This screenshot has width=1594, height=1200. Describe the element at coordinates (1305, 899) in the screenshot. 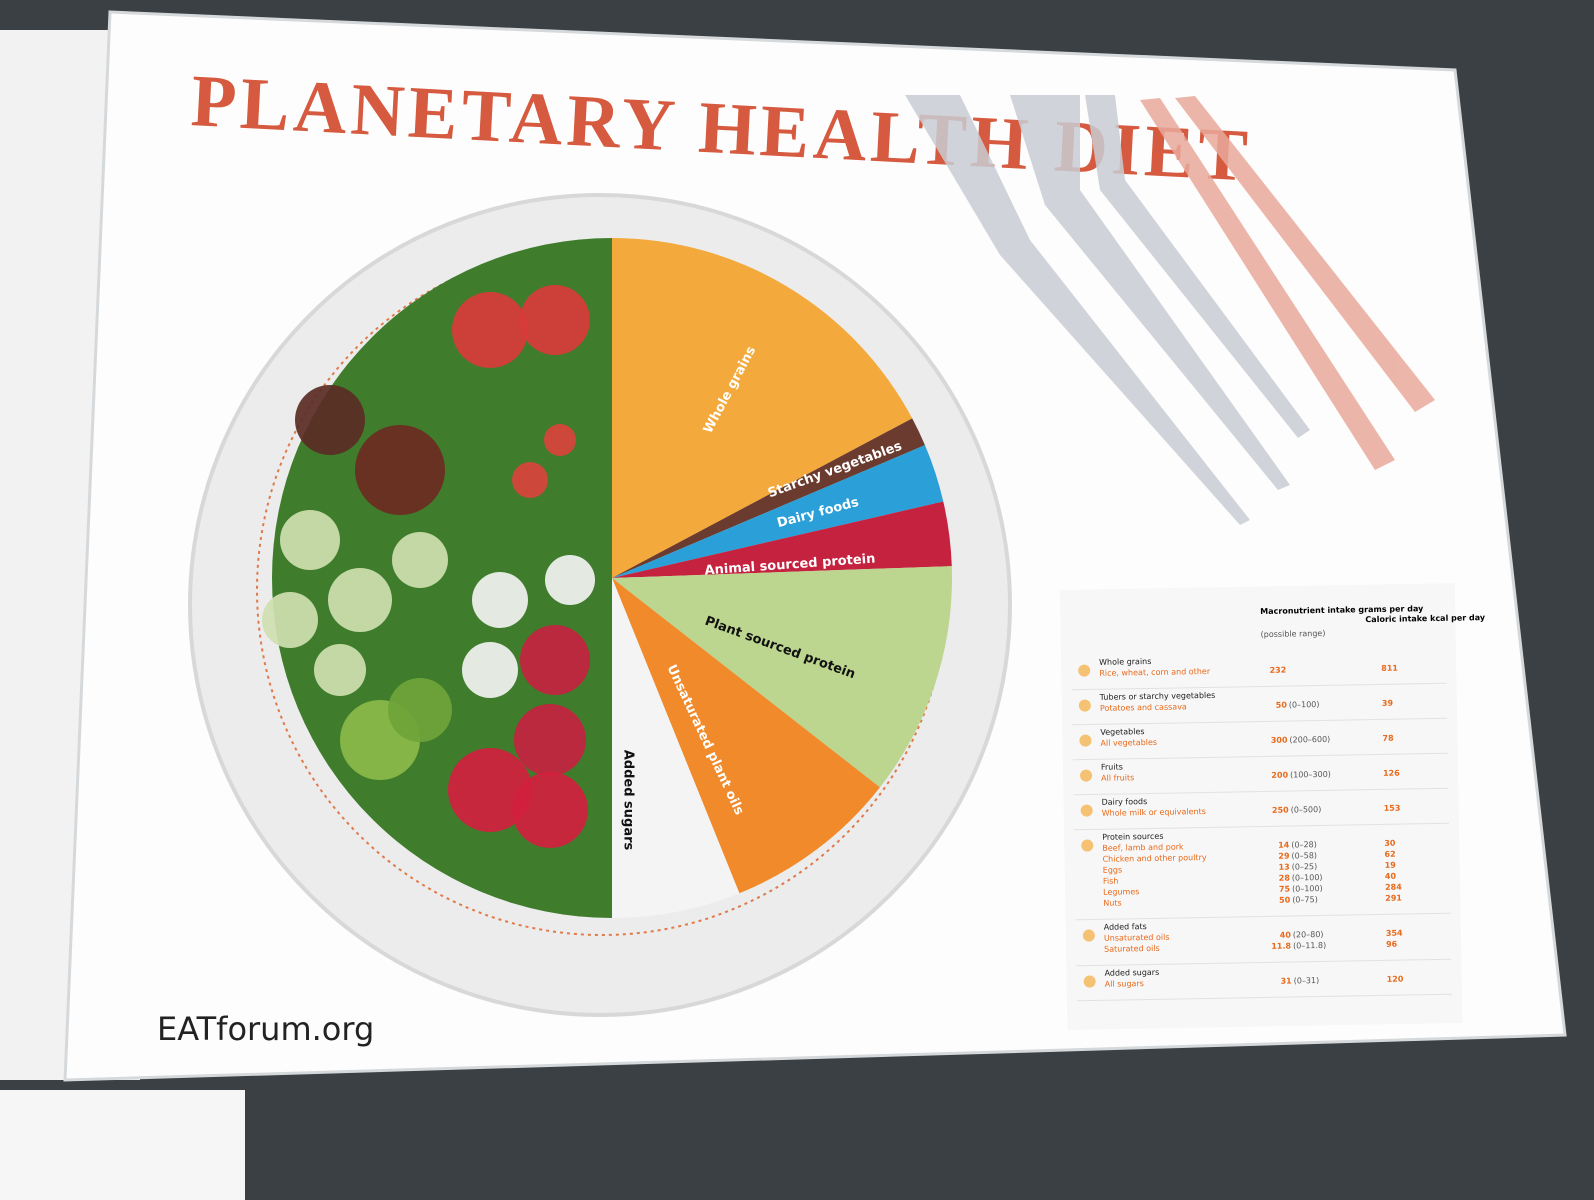

I see `range: (0–75)` at that location.